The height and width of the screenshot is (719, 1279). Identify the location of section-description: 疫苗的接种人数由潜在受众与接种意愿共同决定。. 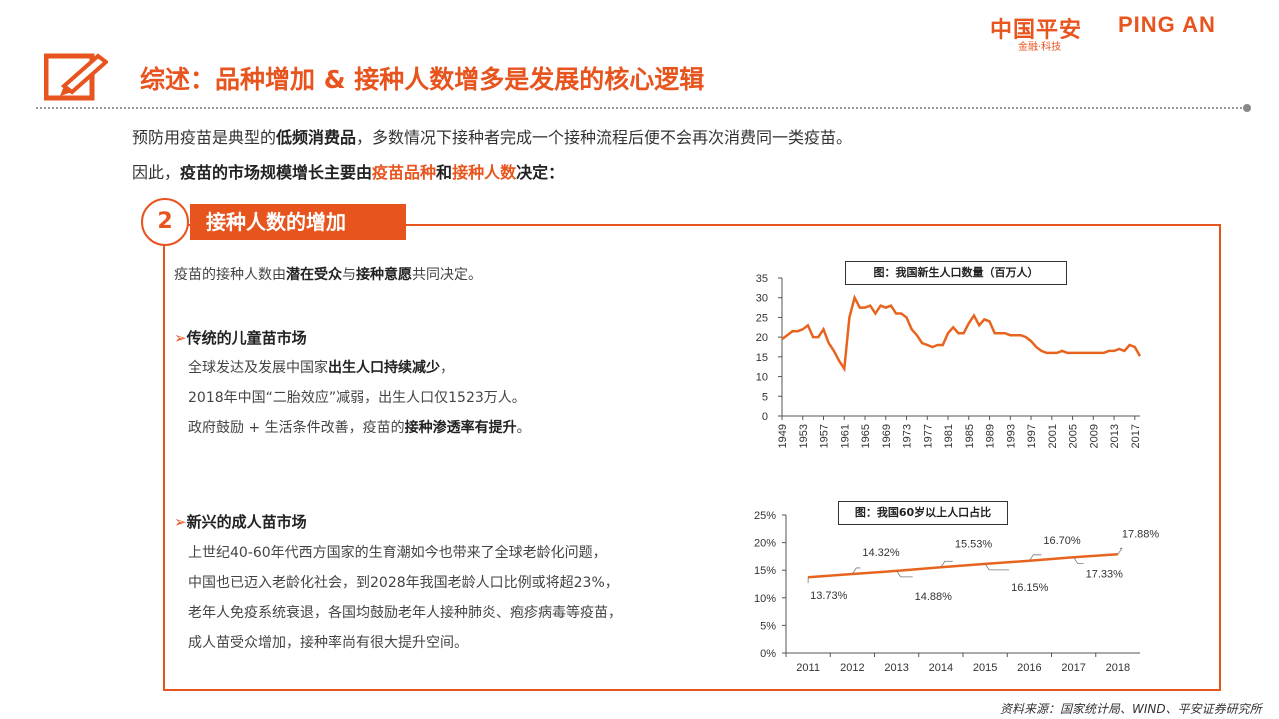
(328, 274).